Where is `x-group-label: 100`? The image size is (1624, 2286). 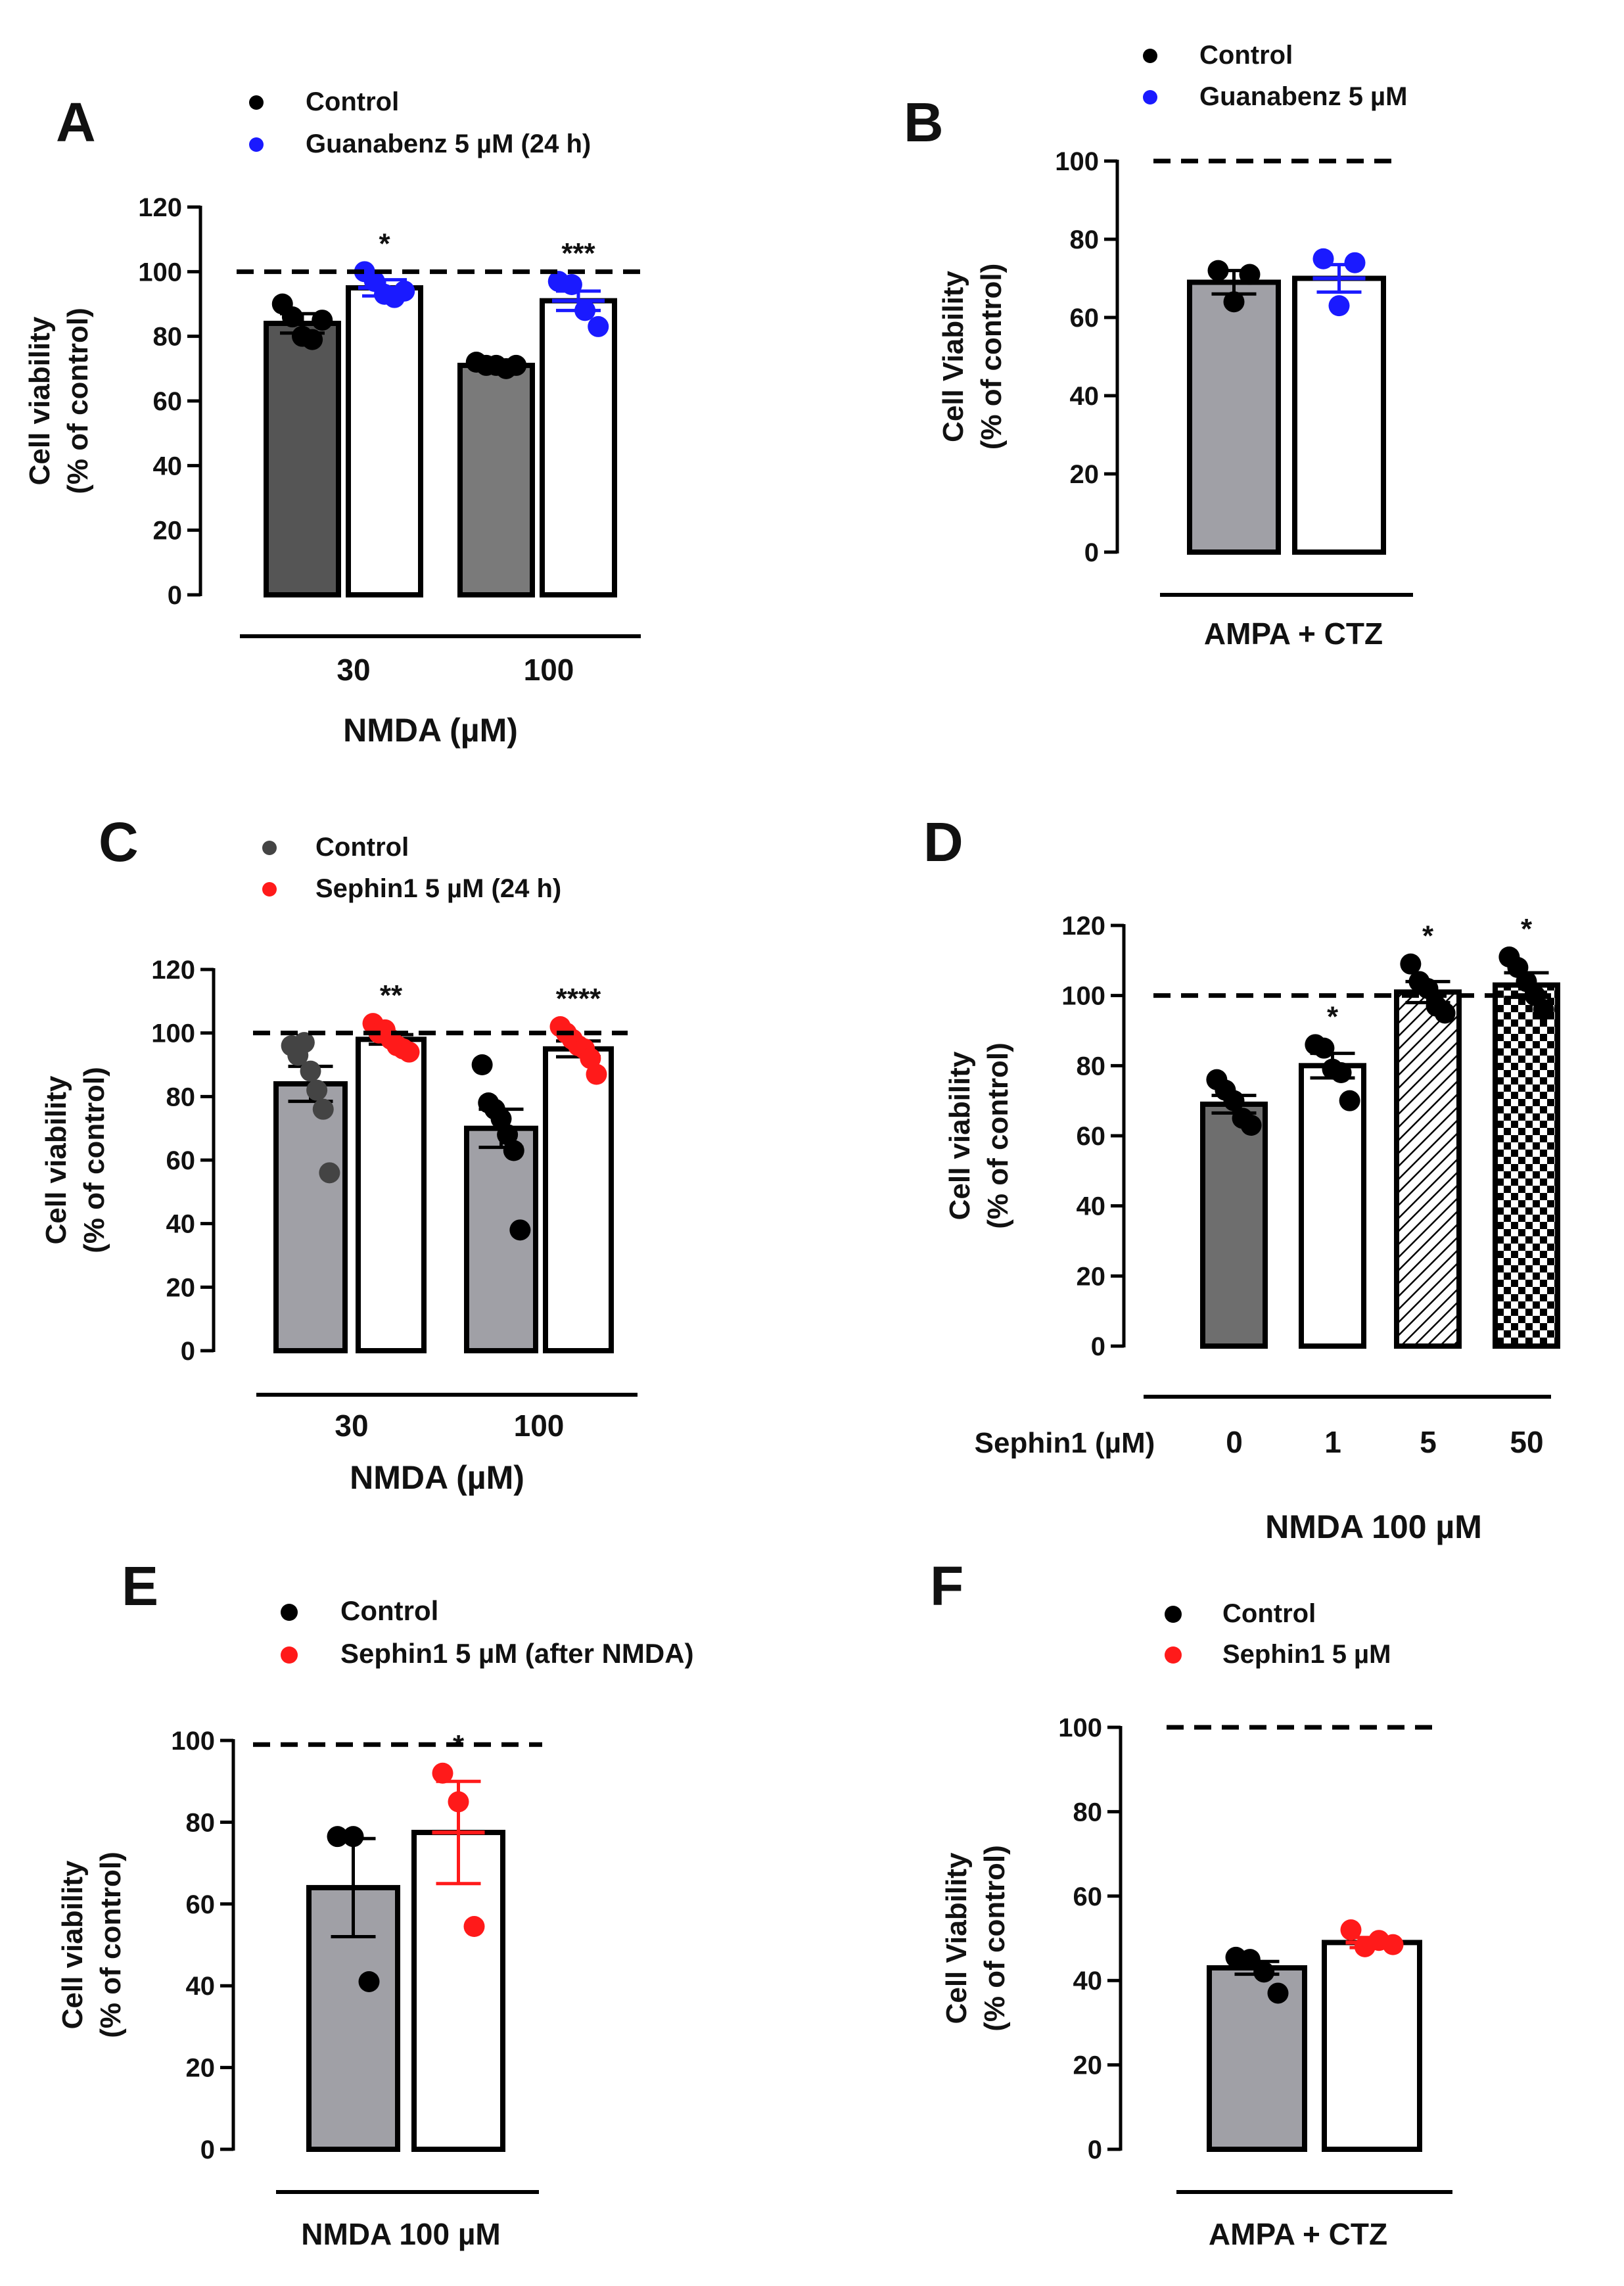
x-group-label: 100 is located at coordinates (549, 670).